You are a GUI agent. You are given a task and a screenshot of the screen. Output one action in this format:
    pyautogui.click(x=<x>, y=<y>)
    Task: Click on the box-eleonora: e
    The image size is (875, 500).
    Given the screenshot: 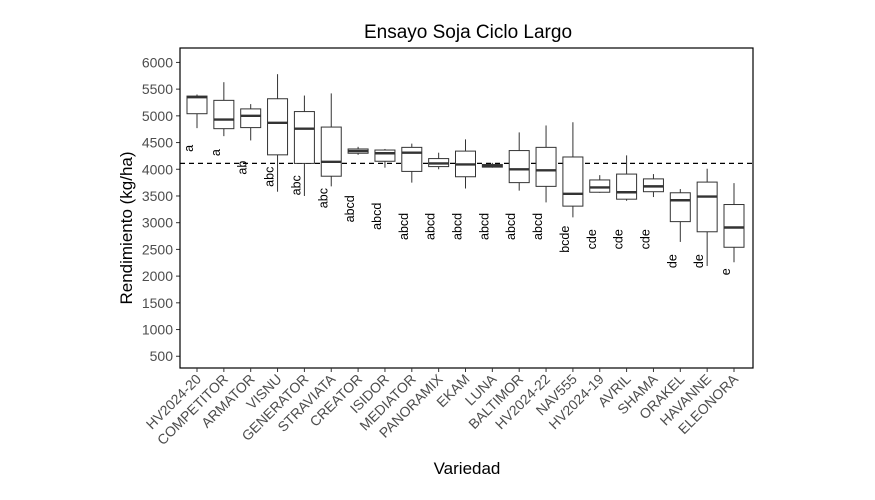 What is the action you would take?
    pyautogui.click(x=732, y=229)
    